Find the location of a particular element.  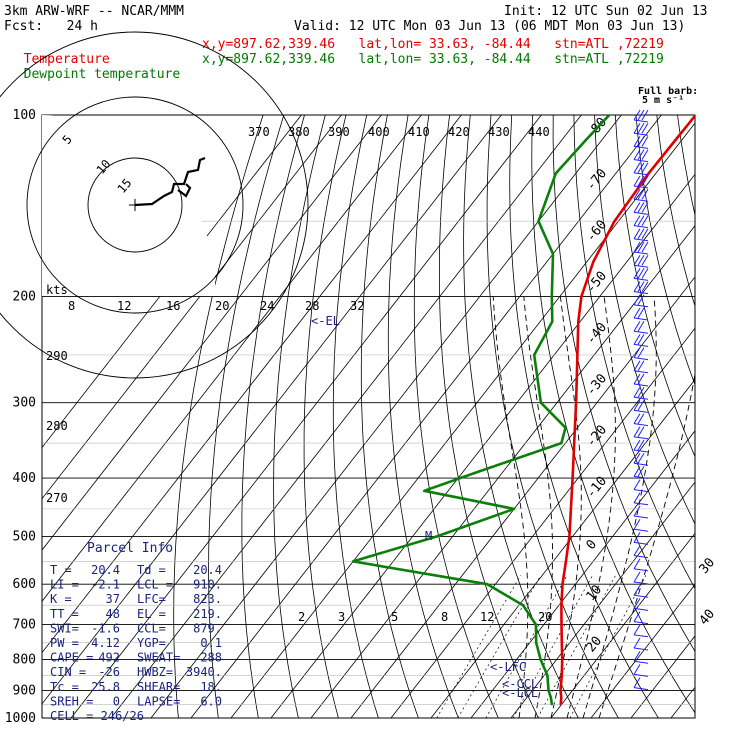

temperature-line is located at coordinates (627, 410).